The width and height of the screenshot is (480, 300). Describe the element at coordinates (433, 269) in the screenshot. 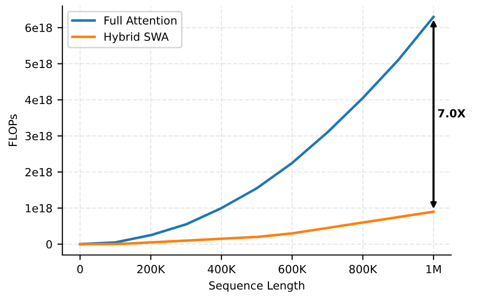

I see `x-tick-label: 1M` at that location.